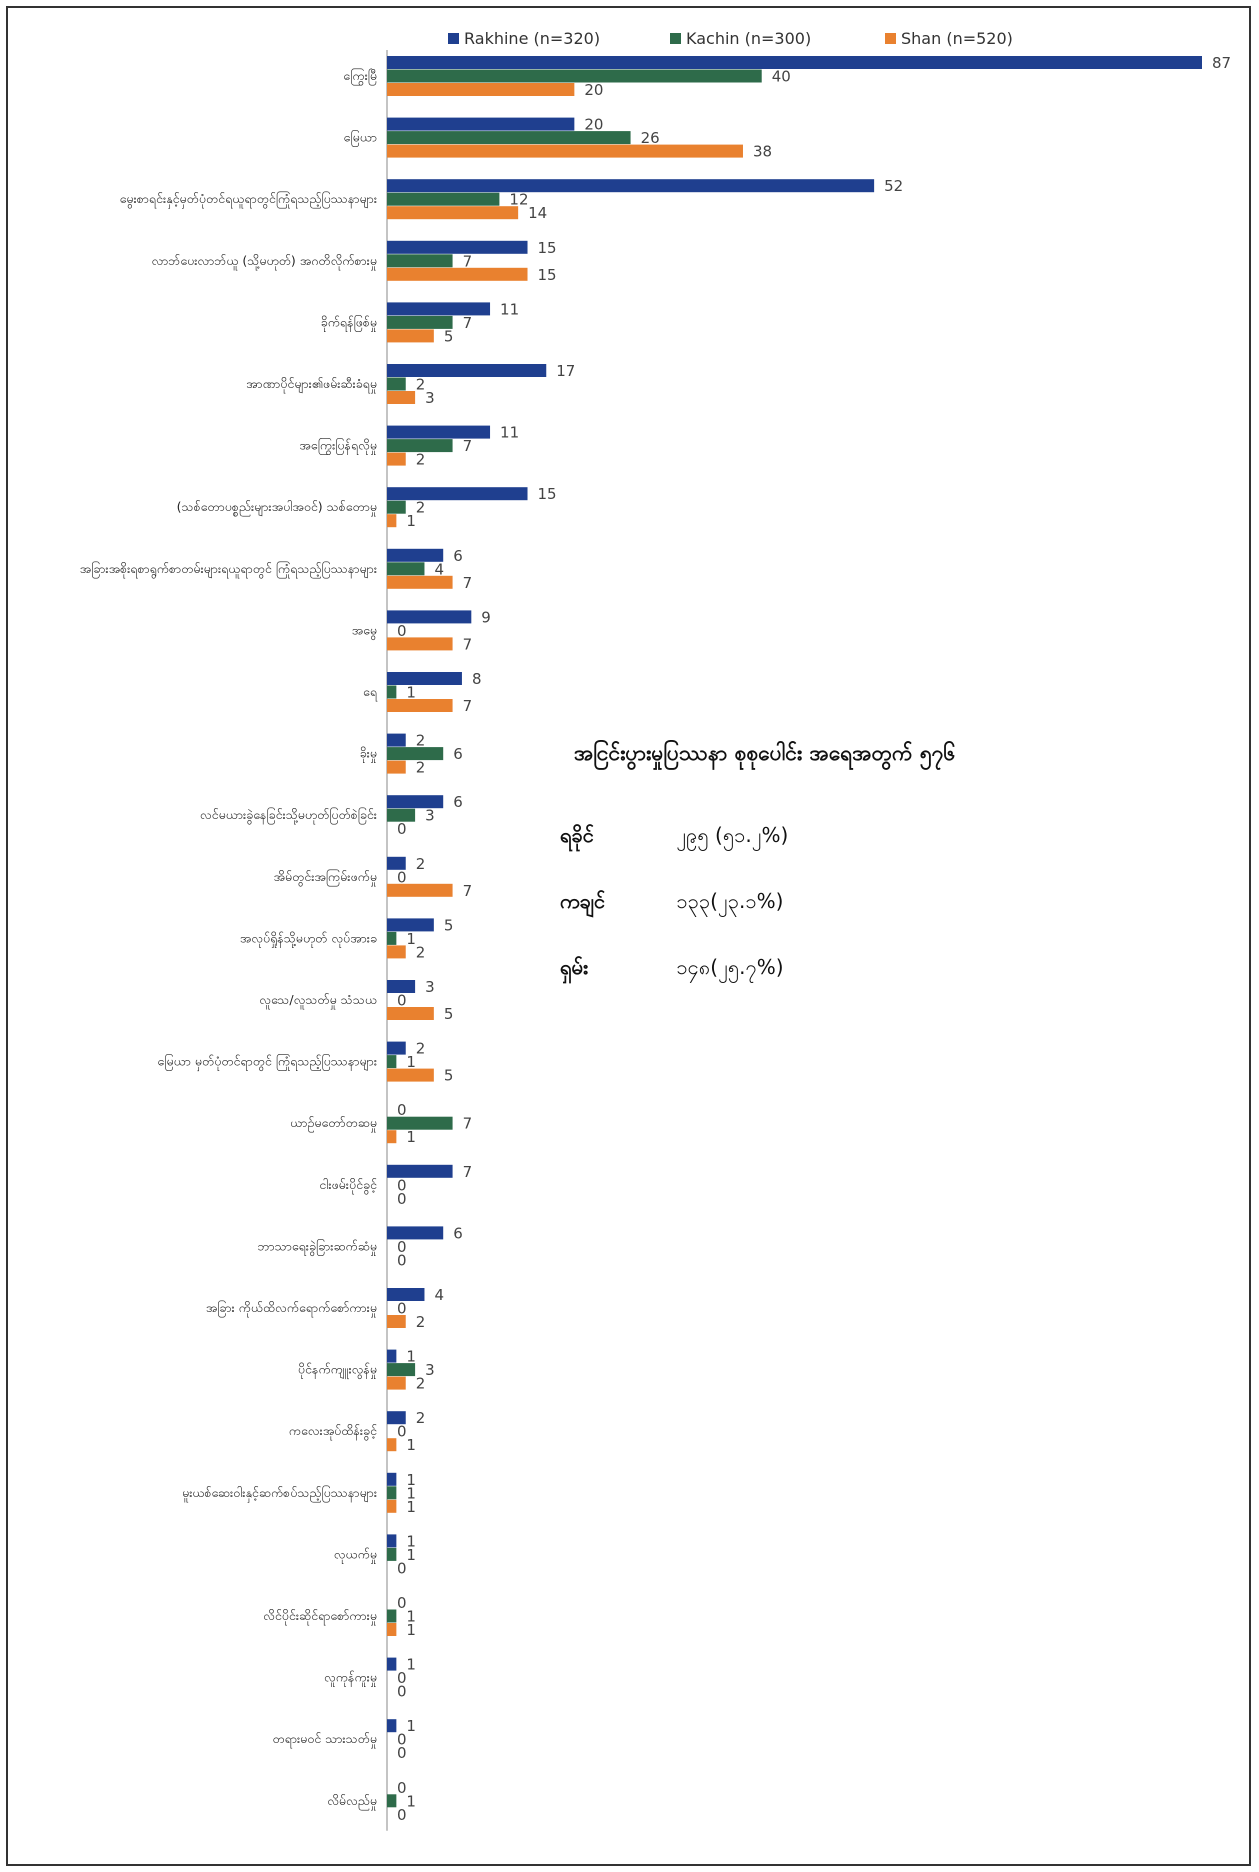 This screenshot has width=1259, height=1872. Describe the element at coordinates (732, 835) in the screenshot. I see `summary-row-value: ၂၉၅ (၅၁.၂%)` at that location.